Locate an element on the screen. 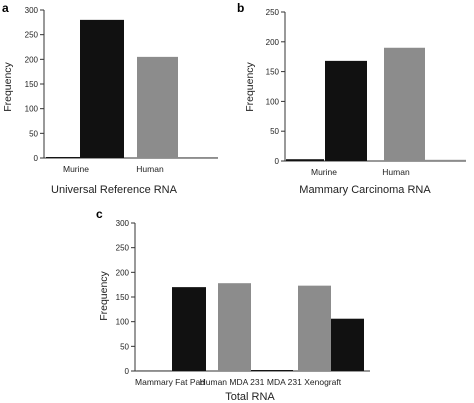  panel-a-yticks: 0 50 100 150 200 250 300 is located at coordinates (34, 84).